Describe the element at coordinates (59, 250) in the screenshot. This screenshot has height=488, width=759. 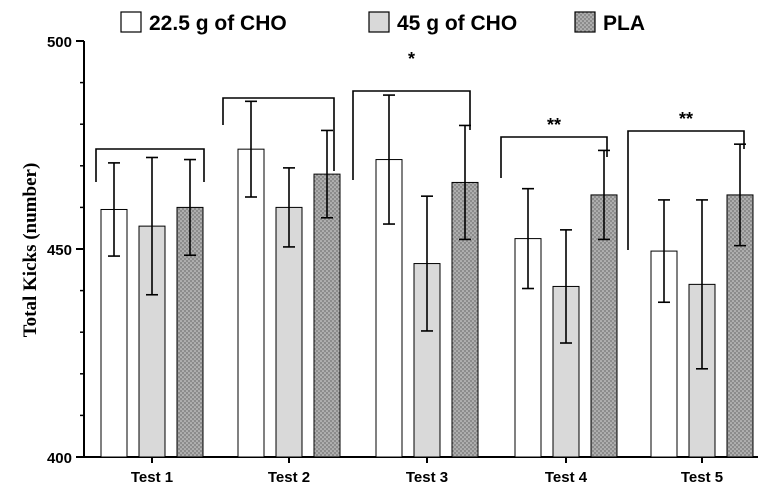
I see `y-tick-label: 450` at that location.